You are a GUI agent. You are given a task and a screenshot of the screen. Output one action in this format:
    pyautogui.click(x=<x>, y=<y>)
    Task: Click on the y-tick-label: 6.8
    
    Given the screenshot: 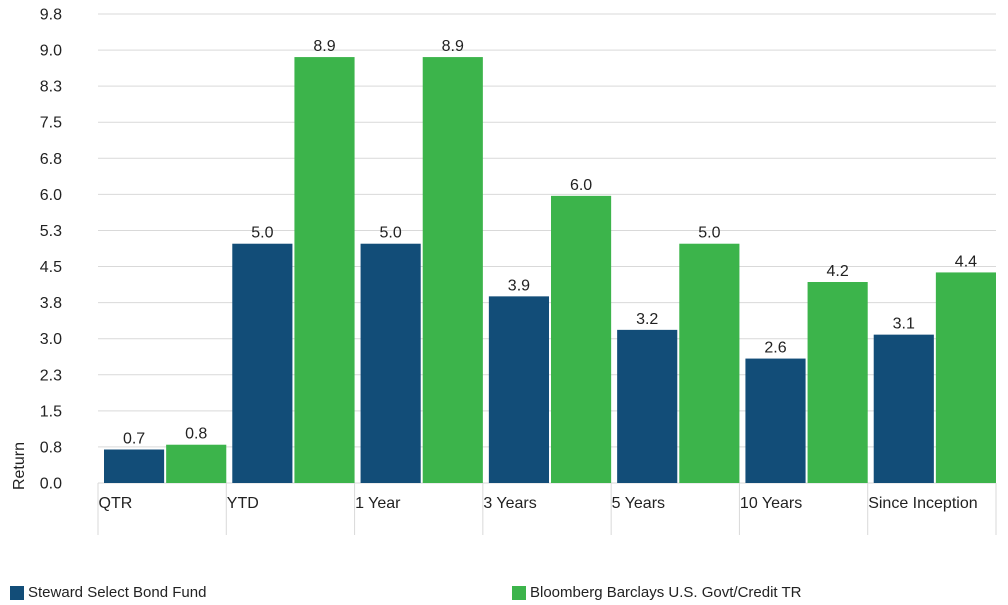 What is the action you would take?
    pyautogui.click(x=51, y=159)
    